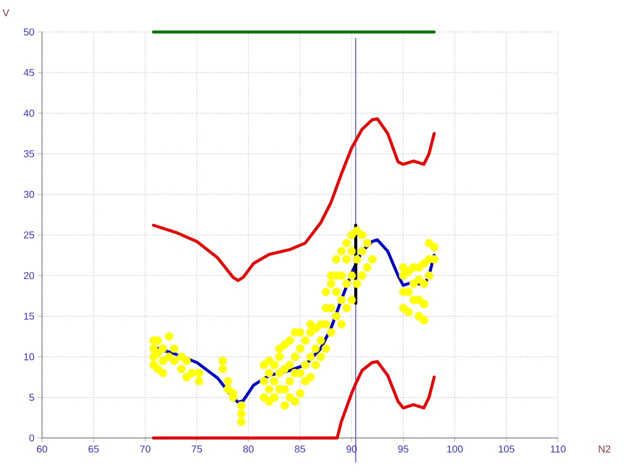  What do you see at coordinates (29, 316) in the screenshot?
I see `y-tick-label: 15` at bounding box center [29, 316].